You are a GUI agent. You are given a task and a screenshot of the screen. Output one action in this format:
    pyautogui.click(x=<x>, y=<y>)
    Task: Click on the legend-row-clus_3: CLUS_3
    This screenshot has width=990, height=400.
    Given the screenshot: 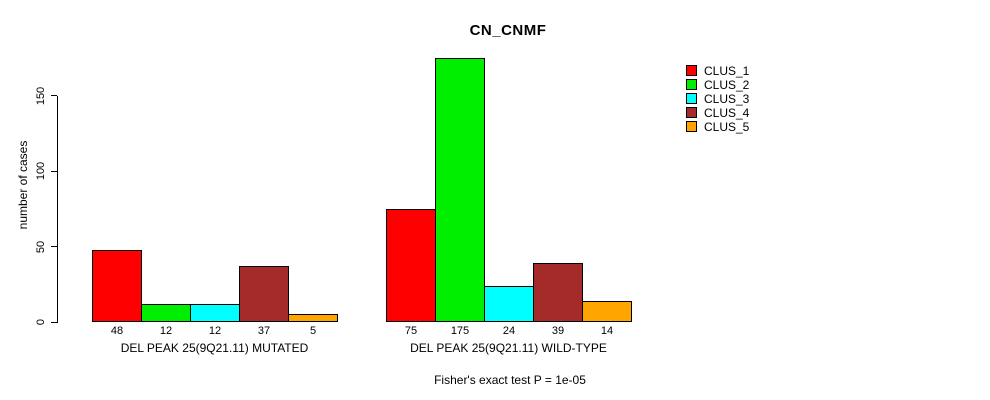 What is the action you would take?
    pyautogui.click(x=718, y=98)
    